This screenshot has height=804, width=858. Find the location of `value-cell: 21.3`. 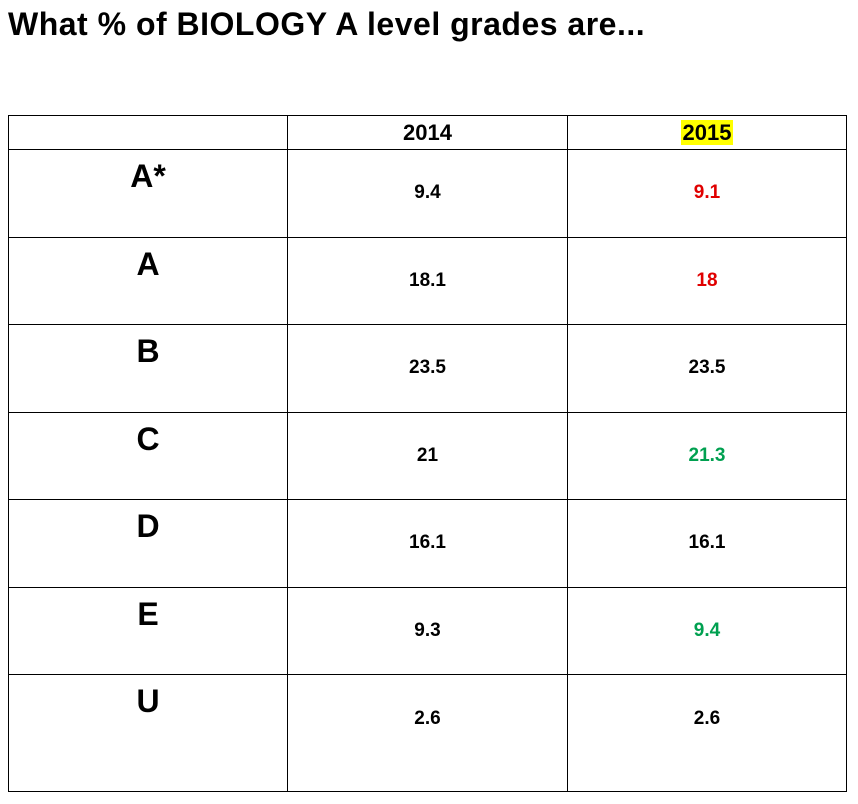

value-cell: 21.3 is located at coordinates (707, 456).